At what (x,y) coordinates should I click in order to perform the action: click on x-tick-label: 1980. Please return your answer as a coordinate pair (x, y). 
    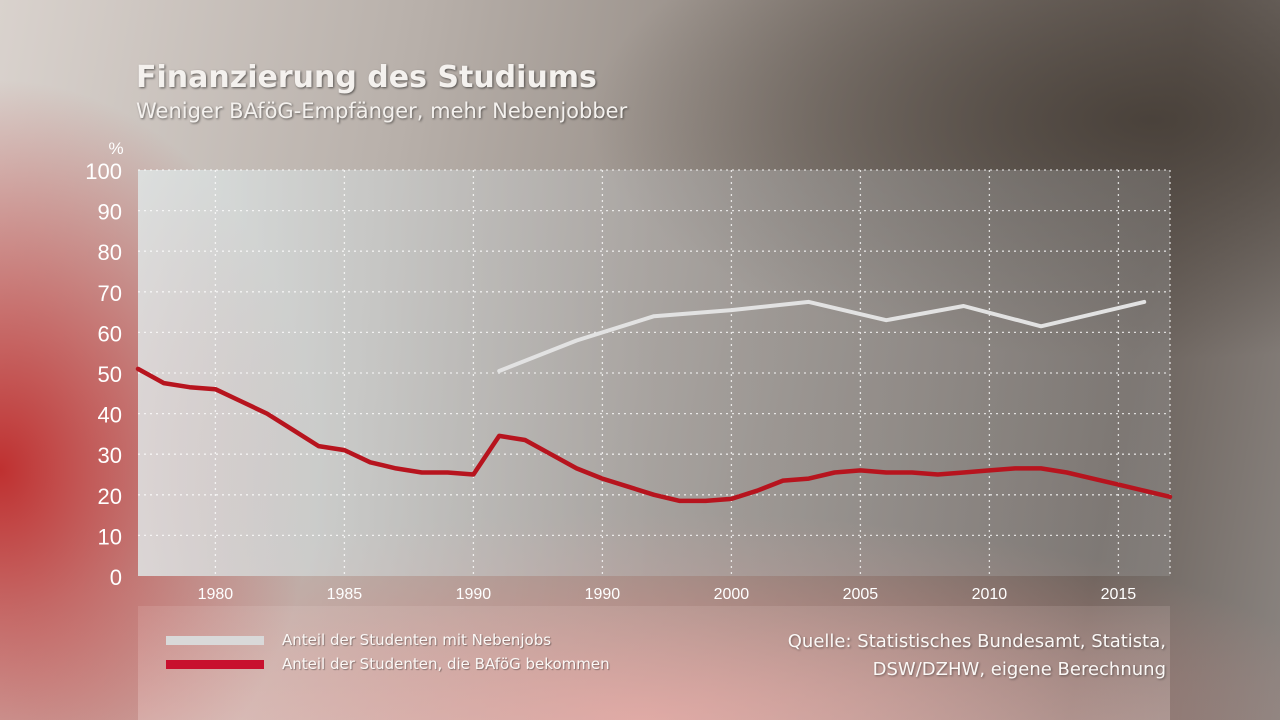
    Looking at the image, I should click on (216, 594).